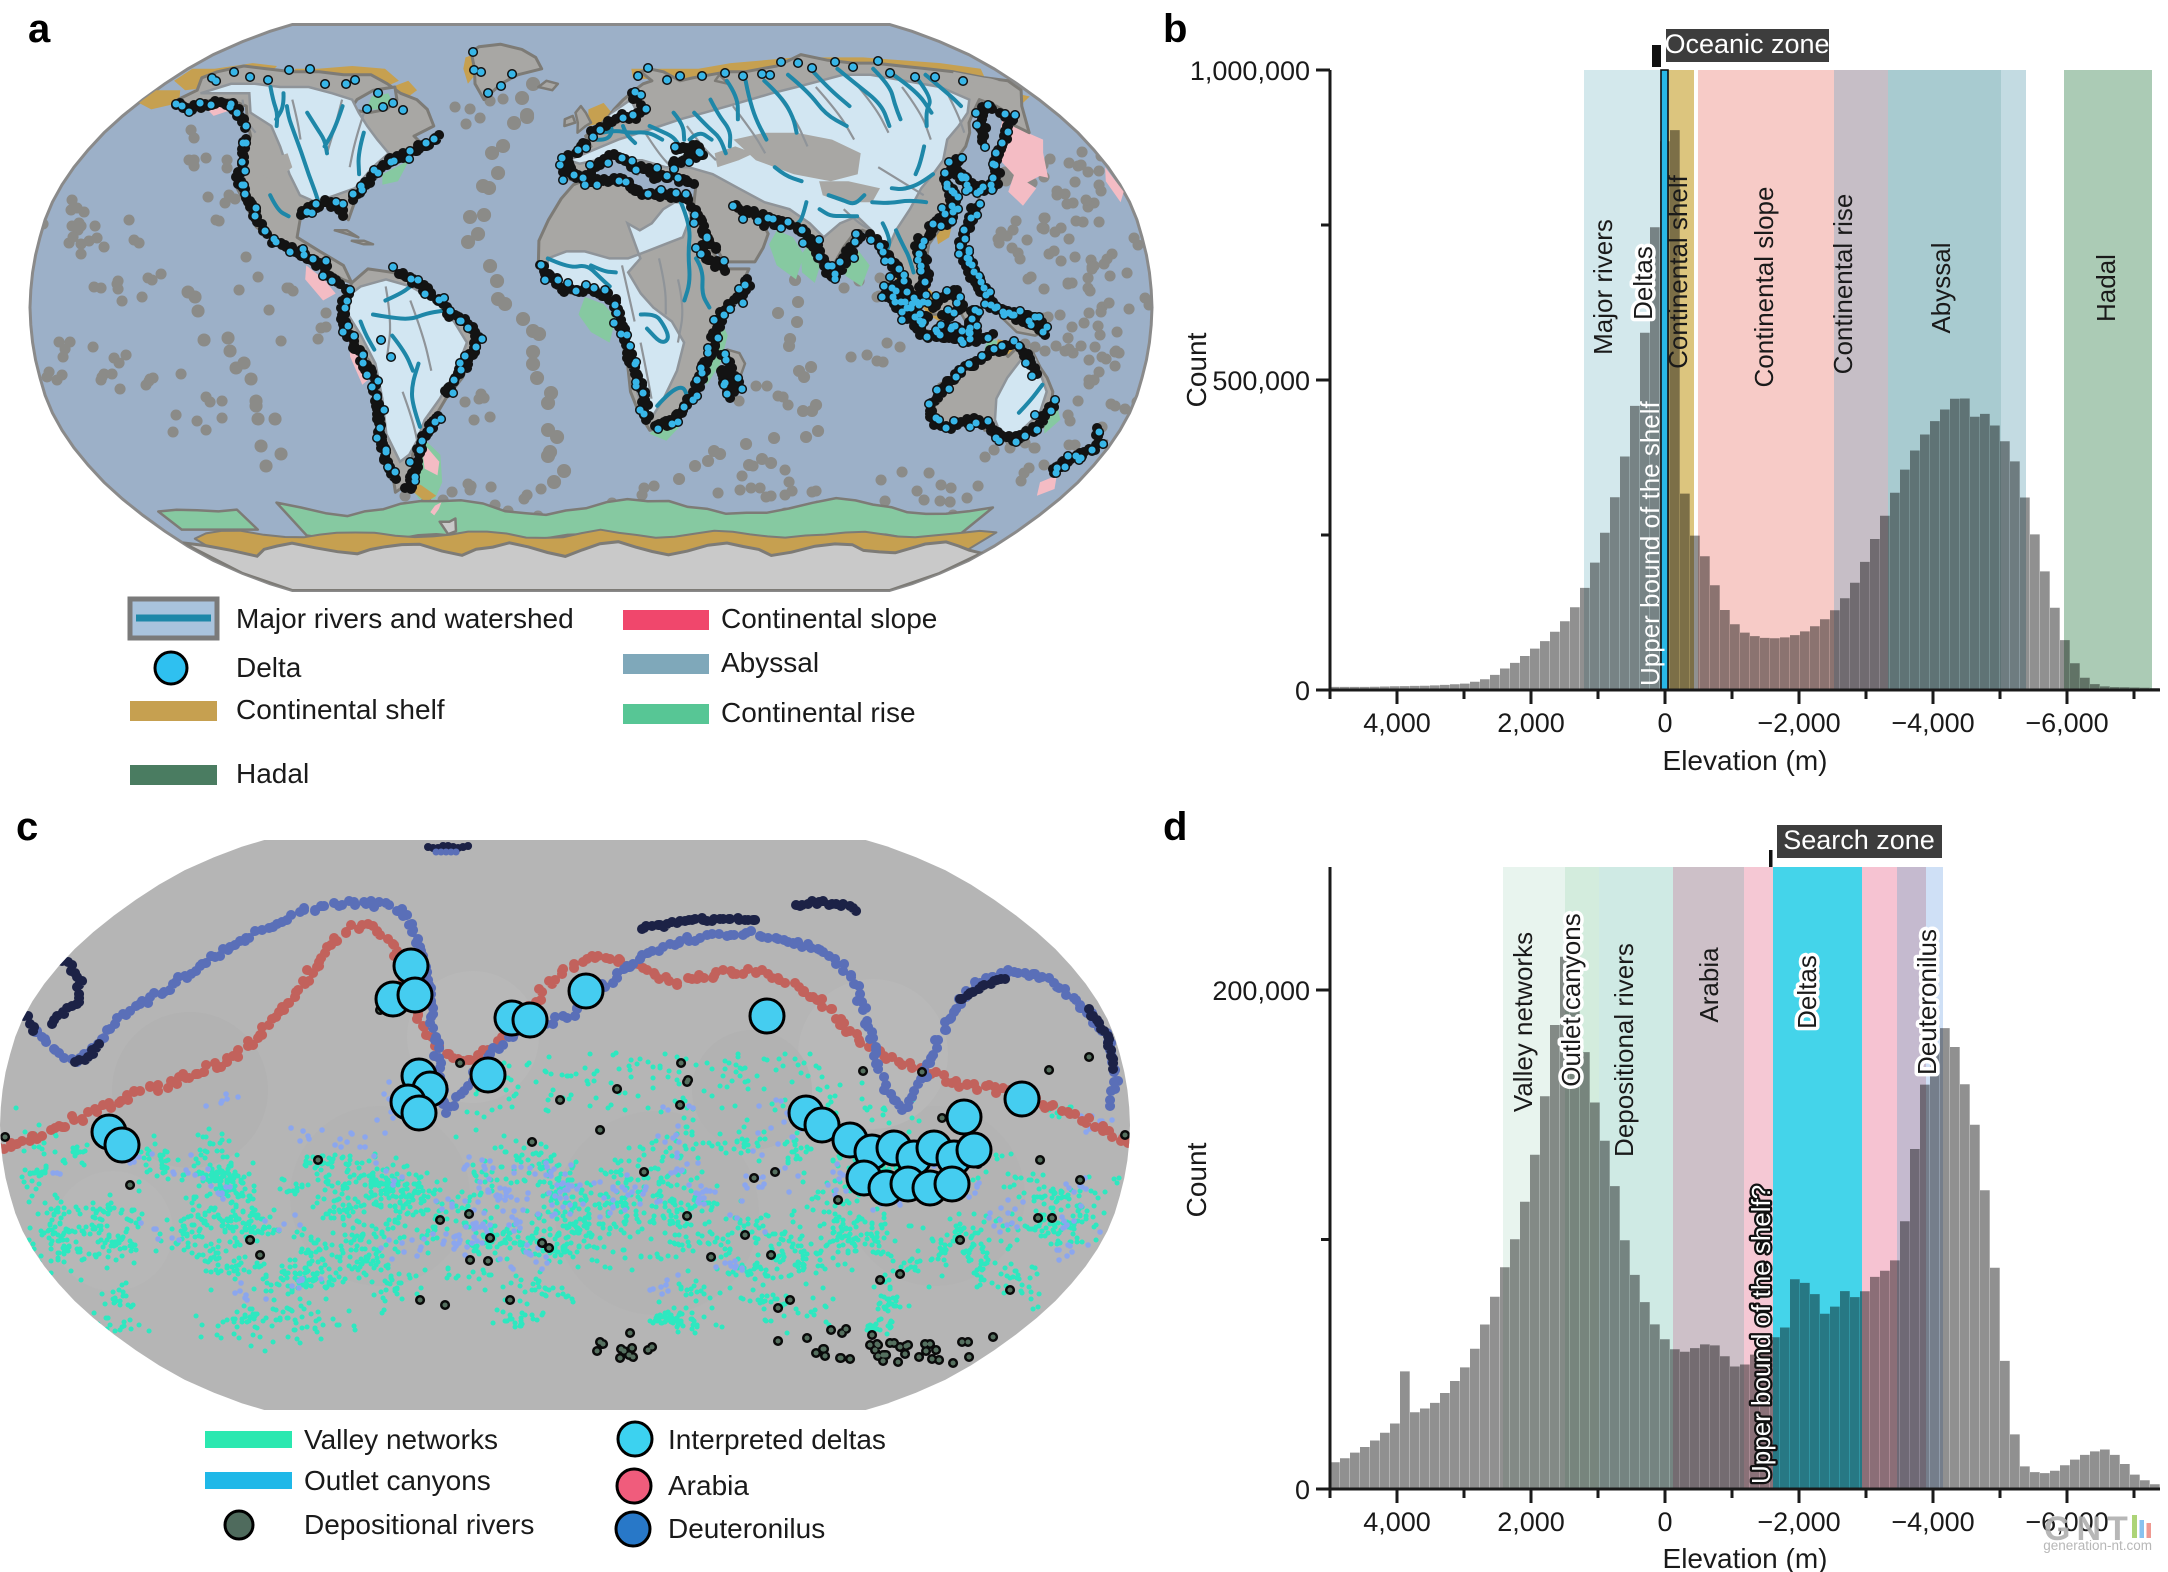  Describe the element at coordinates (1261, 991) in the screenshot. I see `svg-text: 200,000` at that location.